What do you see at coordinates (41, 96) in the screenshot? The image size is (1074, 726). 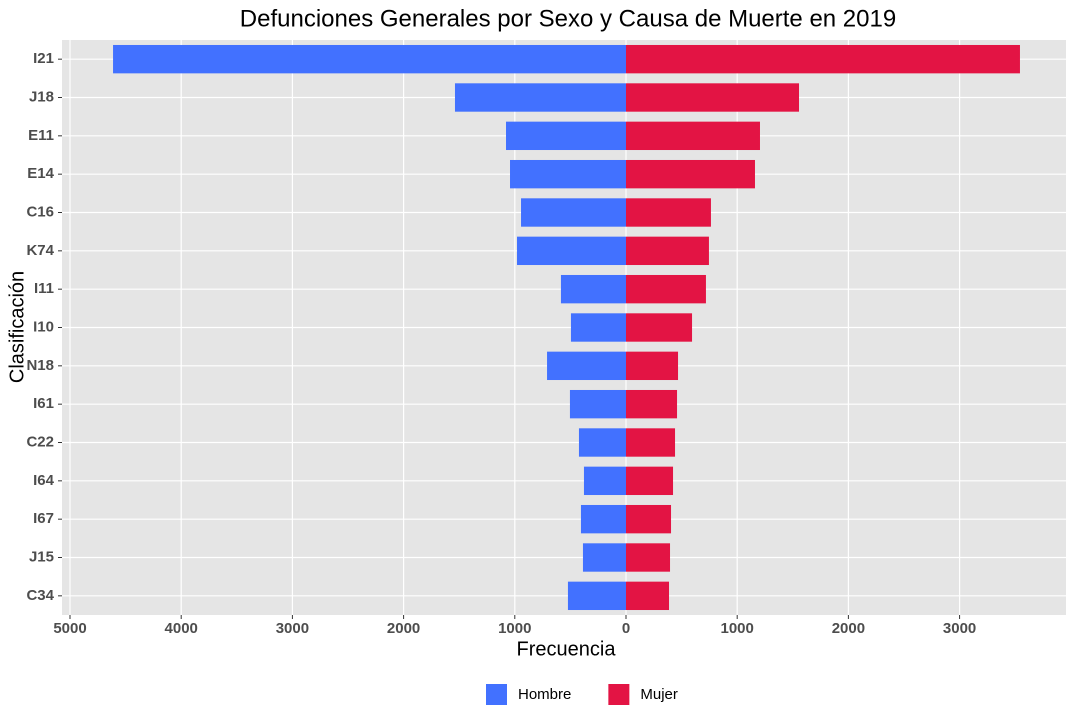 I see `y-tick-label: J18` at bounding box center [41, 96].